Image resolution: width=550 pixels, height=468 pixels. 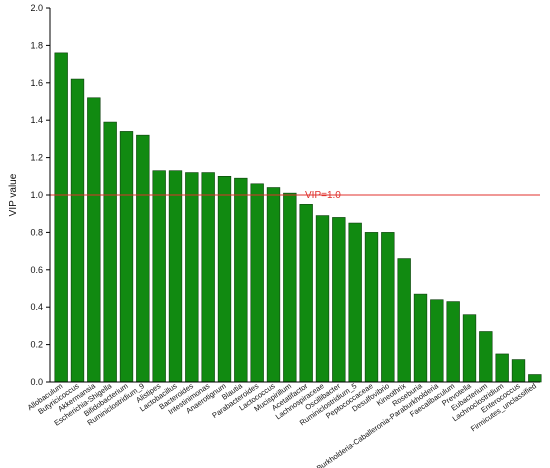 I want to click on y-tick-label: 0.8, so click(x=36, y=232).